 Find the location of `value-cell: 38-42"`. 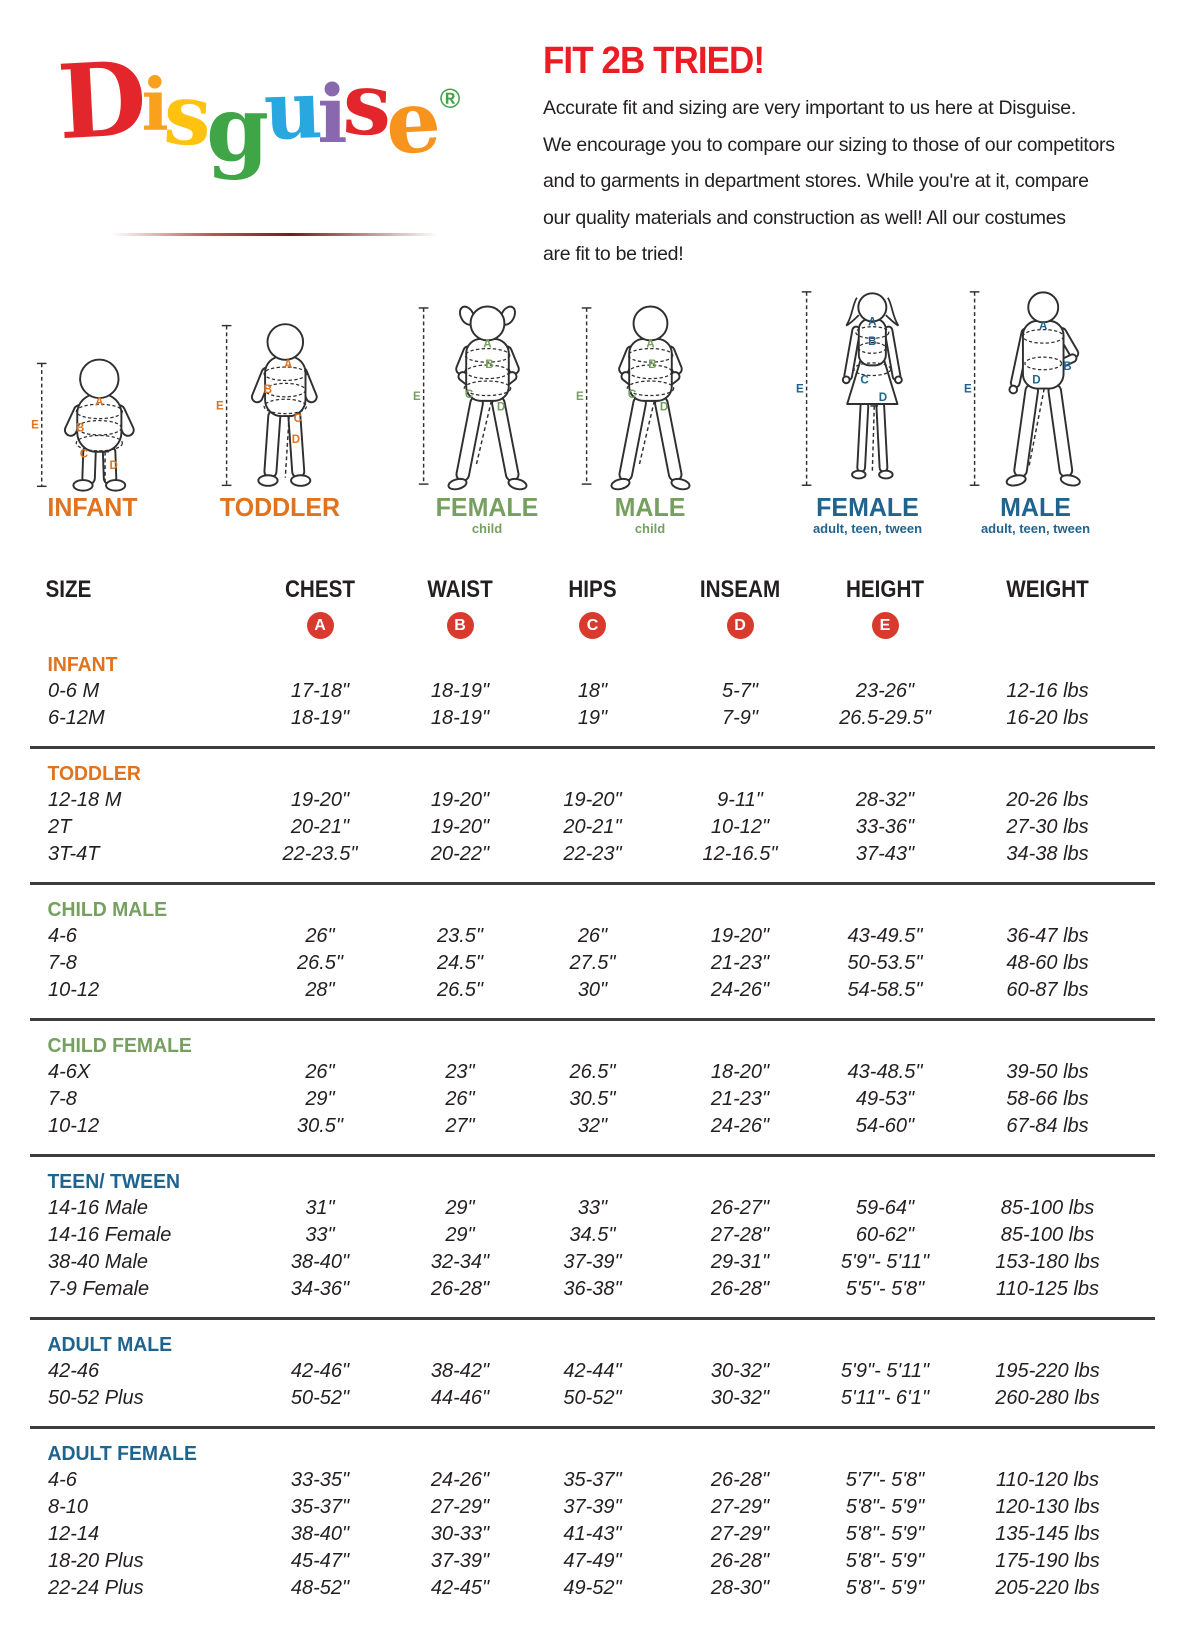

value-cell: 38-42" is located at coordinates (460, 1371).